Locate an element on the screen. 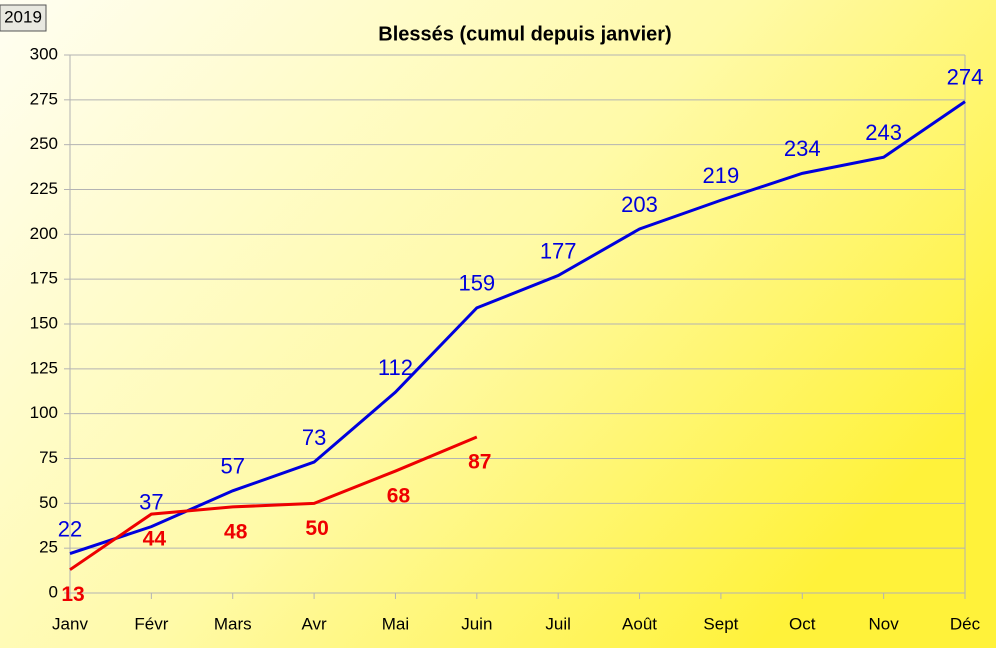  x-tick-label: Août is located at coordinates (639, 623).